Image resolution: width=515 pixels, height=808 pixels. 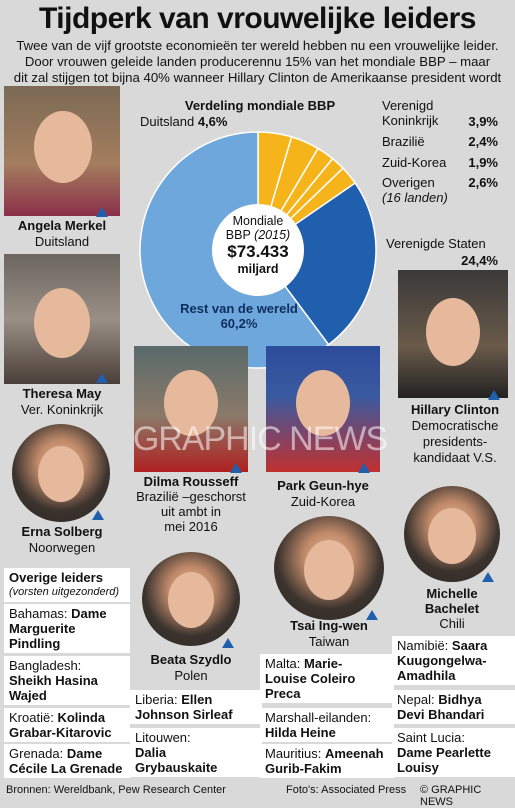 What do you see at coordinates (327, 761) in the screenshot?
I see `other-leader-mauritius: Mauritius: Ameenah Gurib-Fakim` at bounding box center [327, 761].